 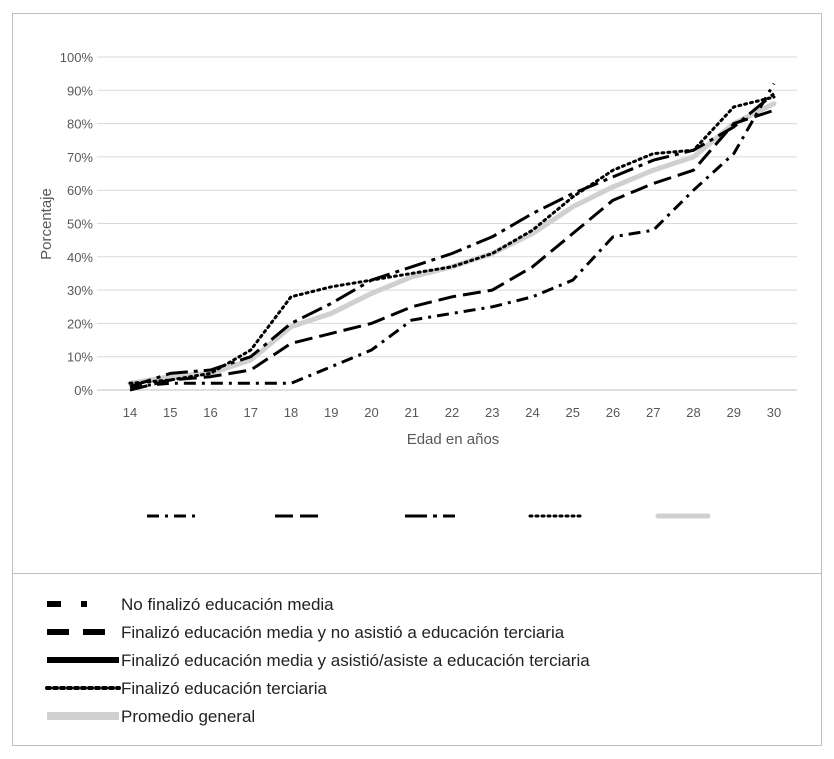 What do you see at coordinates (80, 257) in the screenshot?
I see `y-tick-label: 40%` at bounding box center [80, 257].